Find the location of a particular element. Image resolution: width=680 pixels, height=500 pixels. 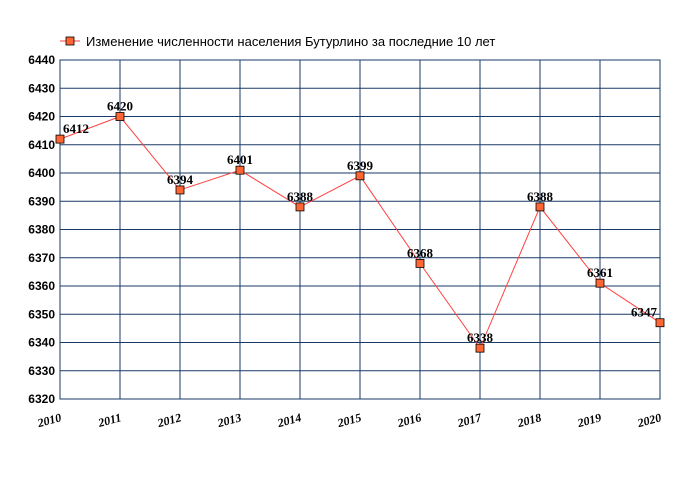

x-tick-label: 2015 is located at coordinates (349, 420).